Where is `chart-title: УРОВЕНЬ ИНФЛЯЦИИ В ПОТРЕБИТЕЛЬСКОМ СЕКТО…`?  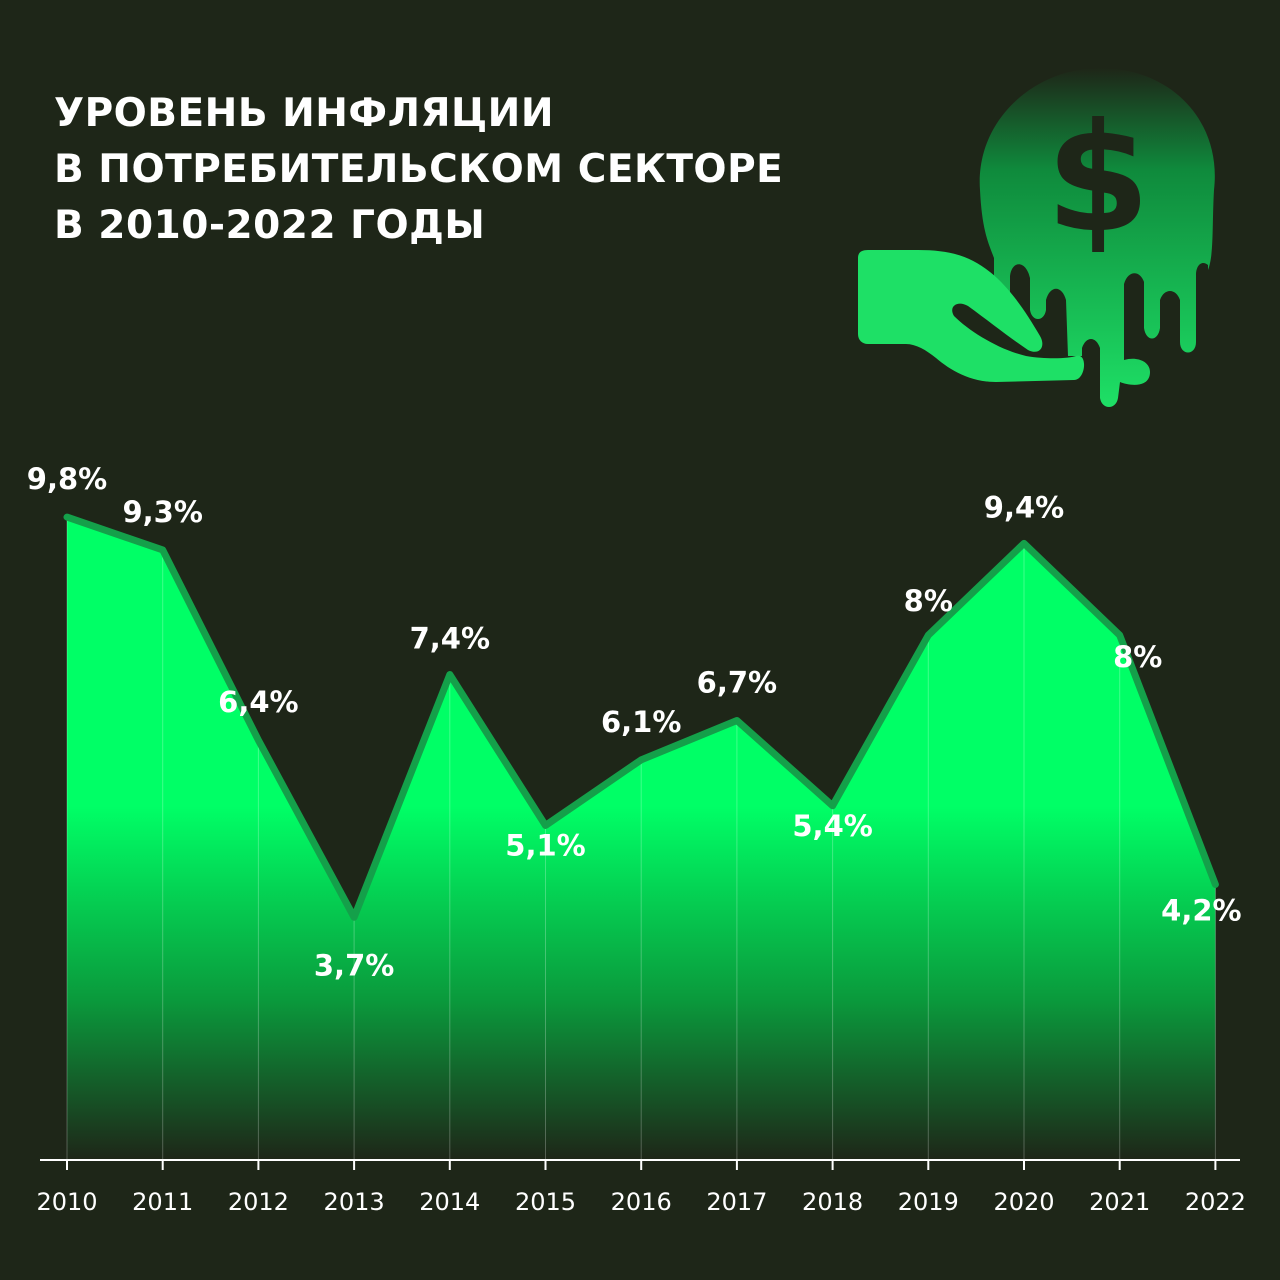 chart-title: УРОВЕНЬ ИНФЛЯЦИИ В ПОТРЕБИТЕЛЬСКОМ СЕКТО… is located at coordinates (418, 170).